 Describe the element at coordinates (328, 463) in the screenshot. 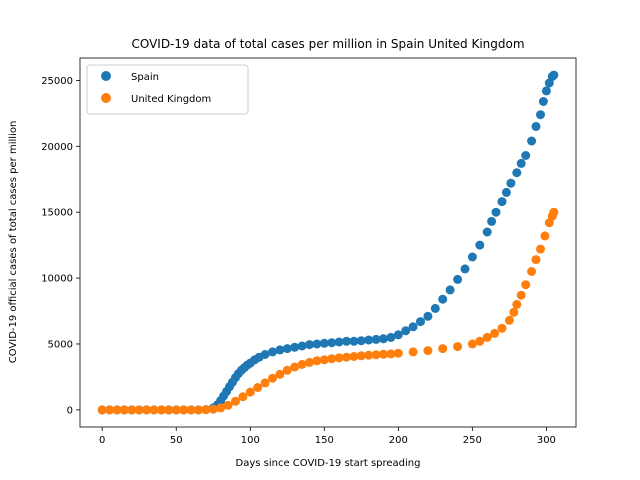

I see `x-axis-label: Days since COVID-19 start spreading` at that location.